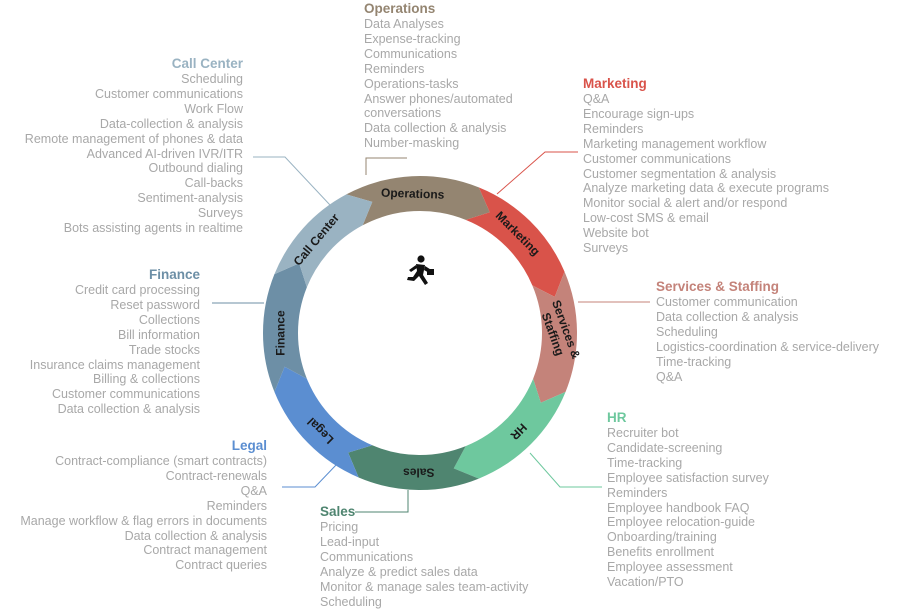 This screenshot has width=900, height=609. What do you see at coordinates (678, 507) in the screenshot?
I see `list-item: Employee handbook FAQ` at bounding box center [678, 507].